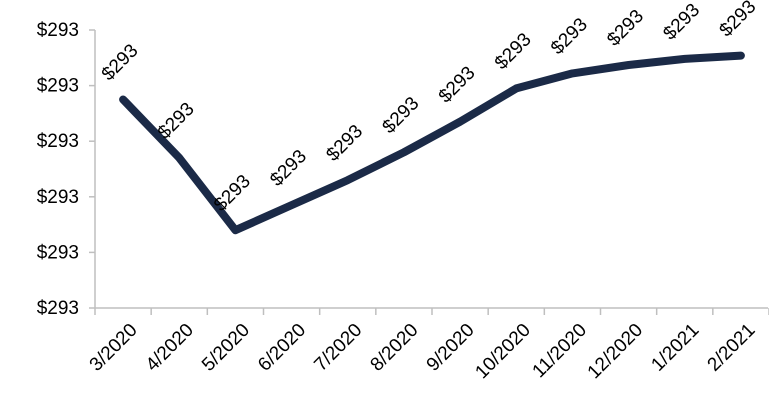  Describe the element at coordinates (615, 351) in the screenshot. I see `x-tick-label: 12/2020` at that location.